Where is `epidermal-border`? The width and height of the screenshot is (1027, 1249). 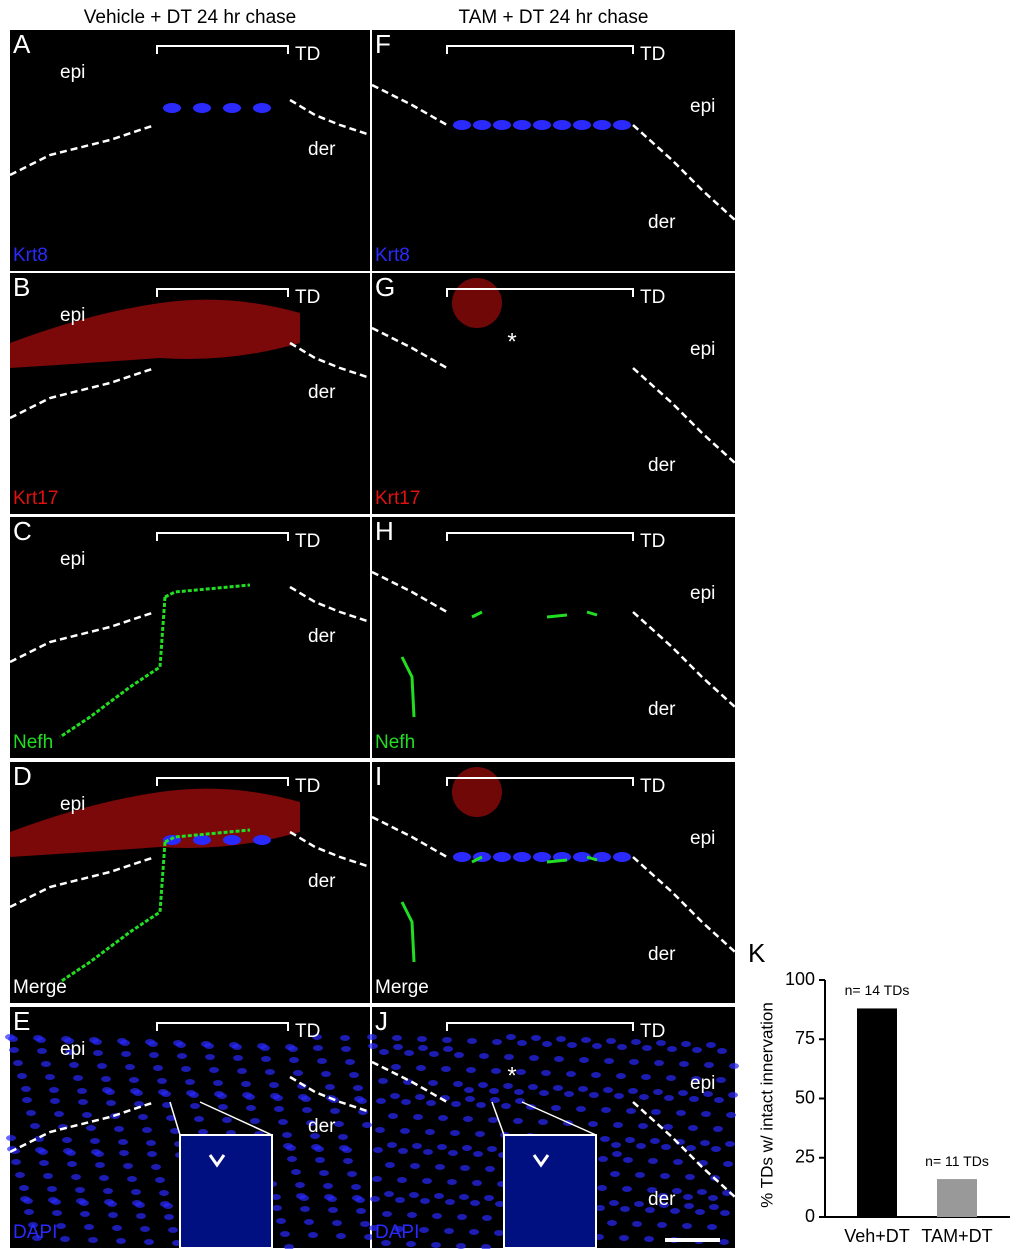
epidermal-border is located at coordinates (190, 624).